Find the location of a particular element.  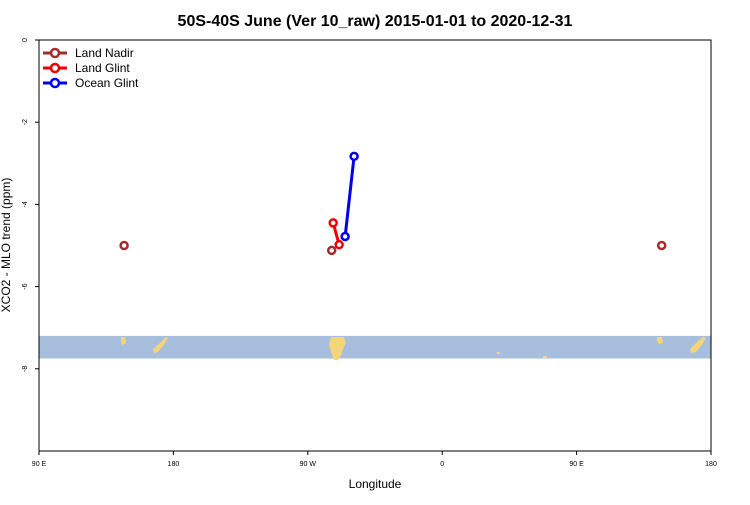

y-tick-label: -4 is located at coordinates (25, 204).